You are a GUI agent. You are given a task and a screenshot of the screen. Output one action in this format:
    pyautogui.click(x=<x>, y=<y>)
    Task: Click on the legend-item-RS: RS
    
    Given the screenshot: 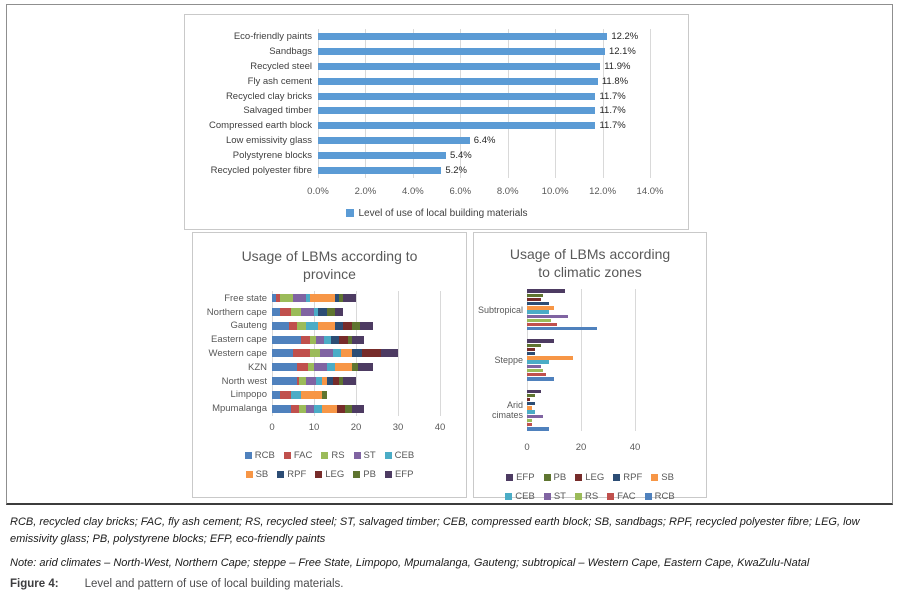 What is the action you would take?
    pyautogui.click(x=586, y=496)
    